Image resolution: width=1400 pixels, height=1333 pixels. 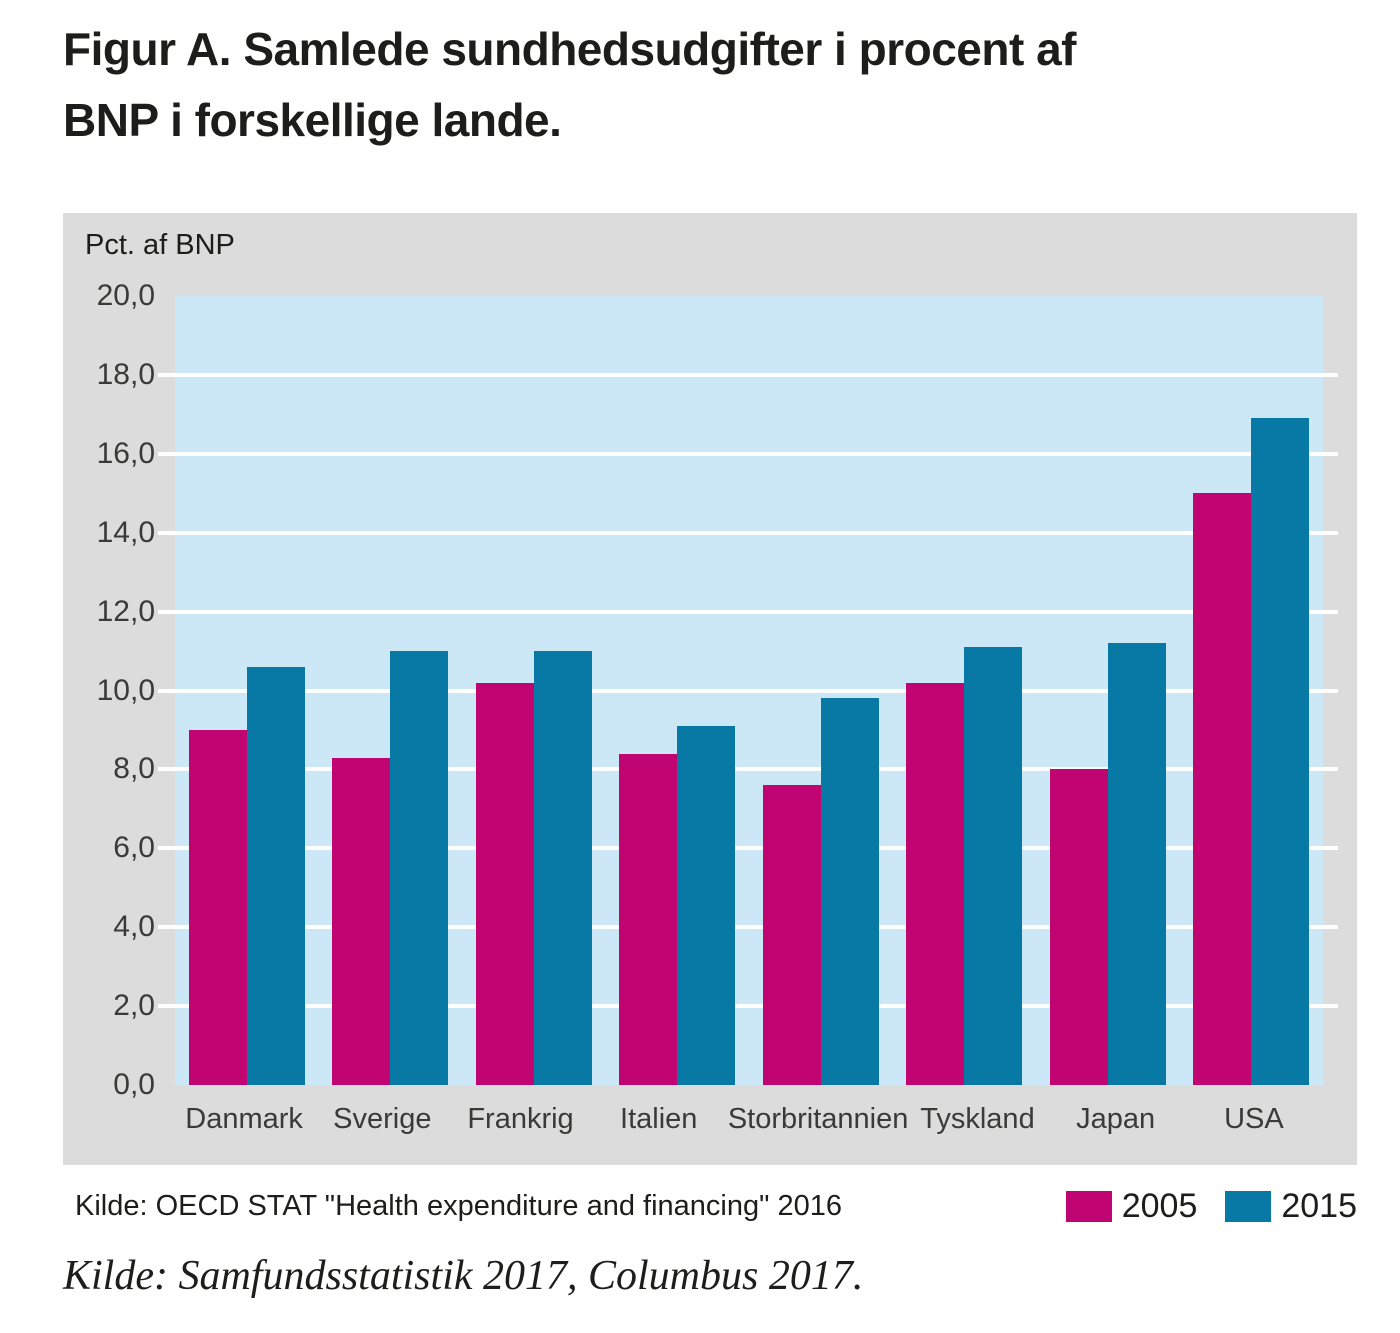 I want to click on bar-frankrig-2005, so click(x=504, y=883).